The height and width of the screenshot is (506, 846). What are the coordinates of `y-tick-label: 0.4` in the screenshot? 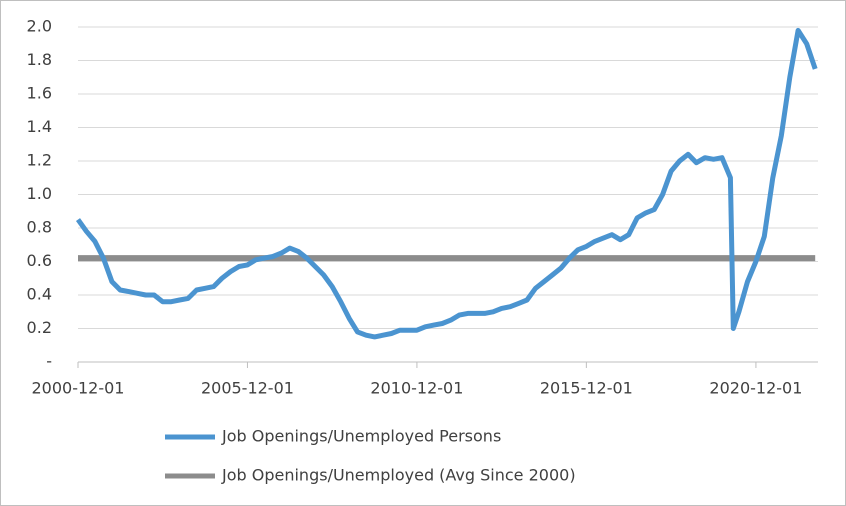 It's located at (39, 294).